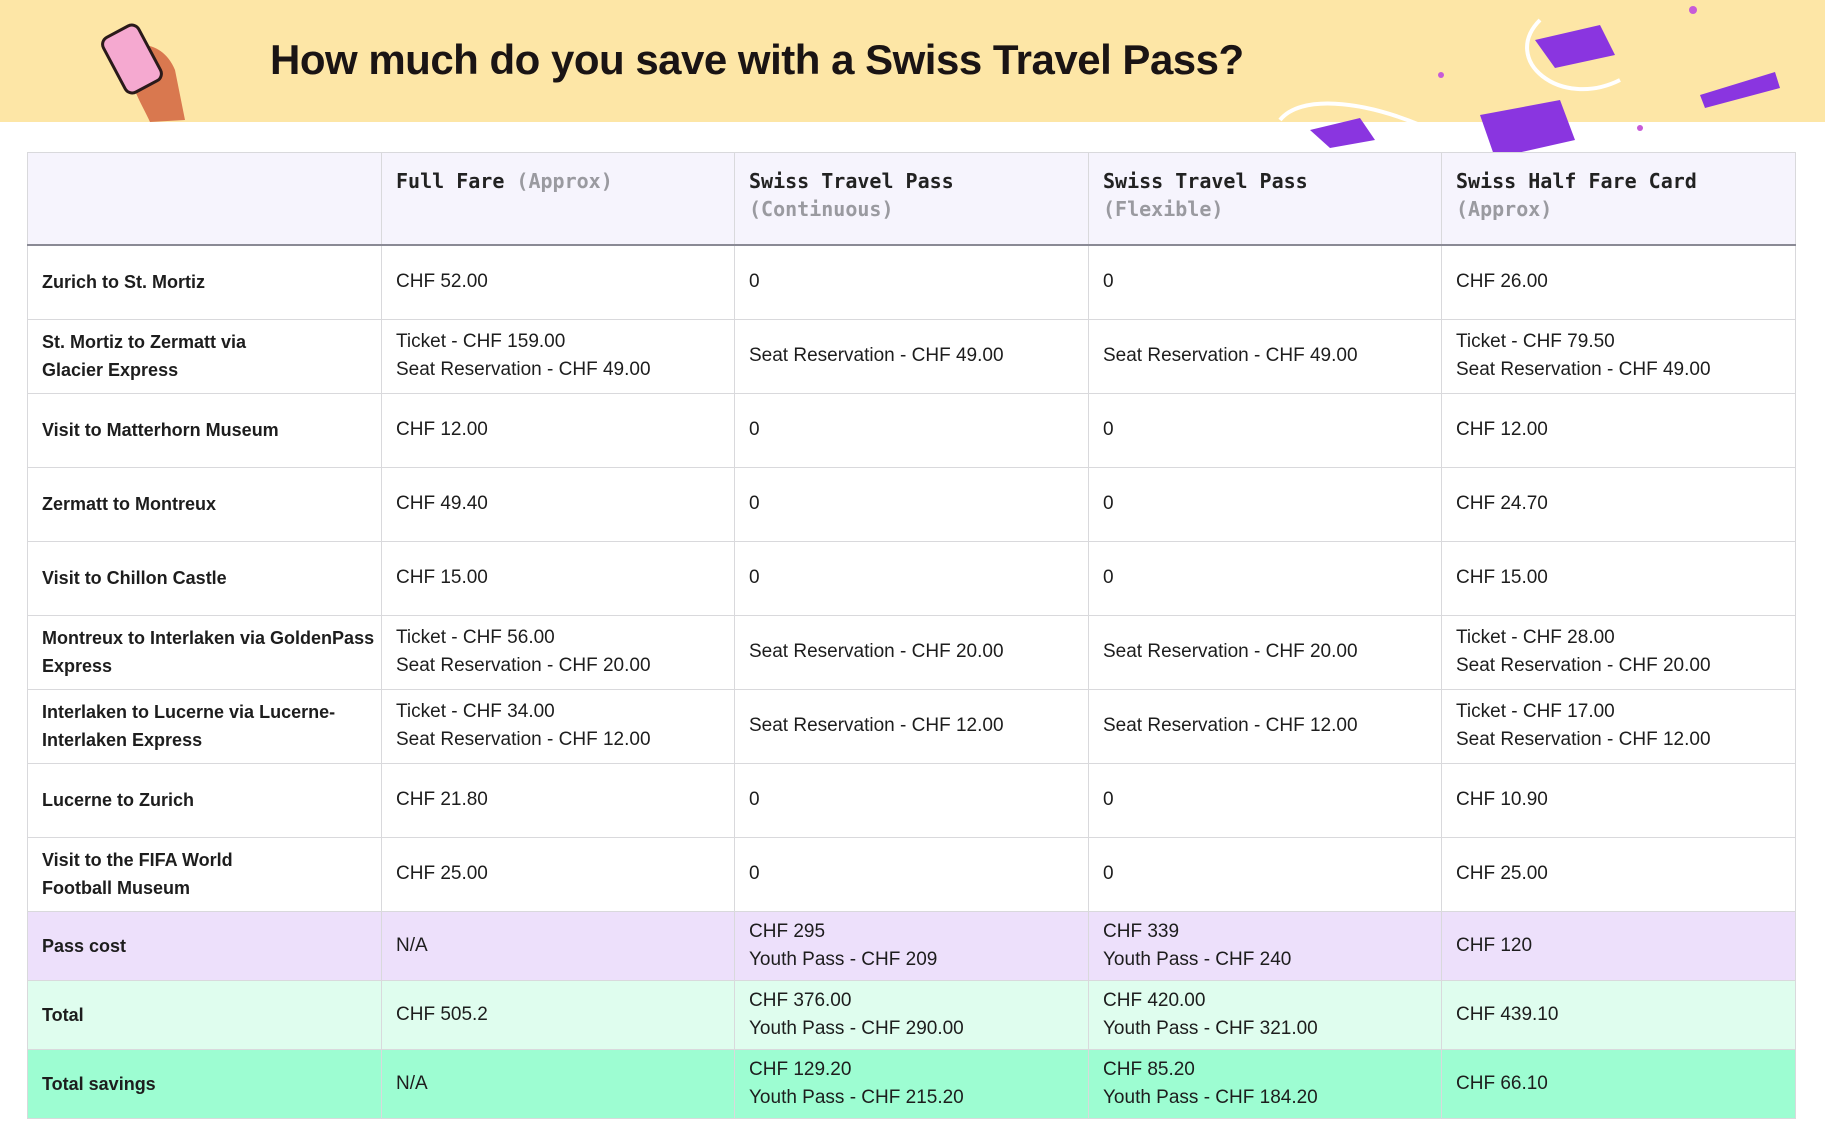 The height and width of the screenshot is (1144, 1825). Describe the element at coordinates (475, 711) in the screenshot. I see `cell-line: Ticket - CHF 34.00` at that location.